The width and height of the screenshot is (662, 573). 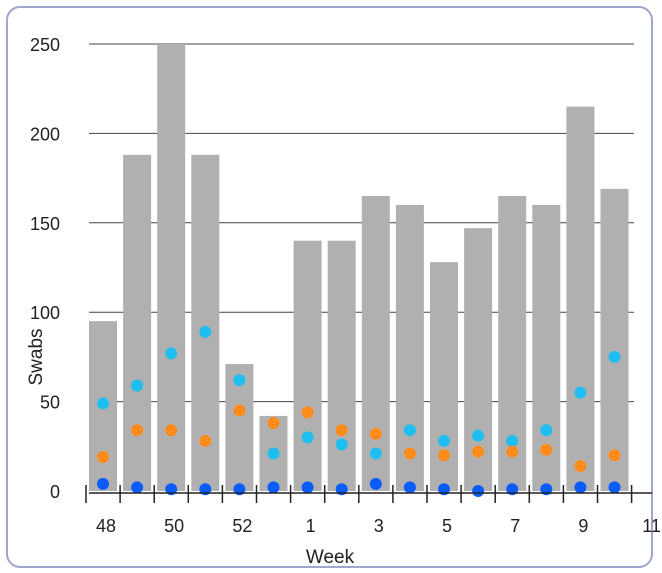 I want to click on y-tick-labels: 0 50 100 150 200 250, so click(x=45, y=268).